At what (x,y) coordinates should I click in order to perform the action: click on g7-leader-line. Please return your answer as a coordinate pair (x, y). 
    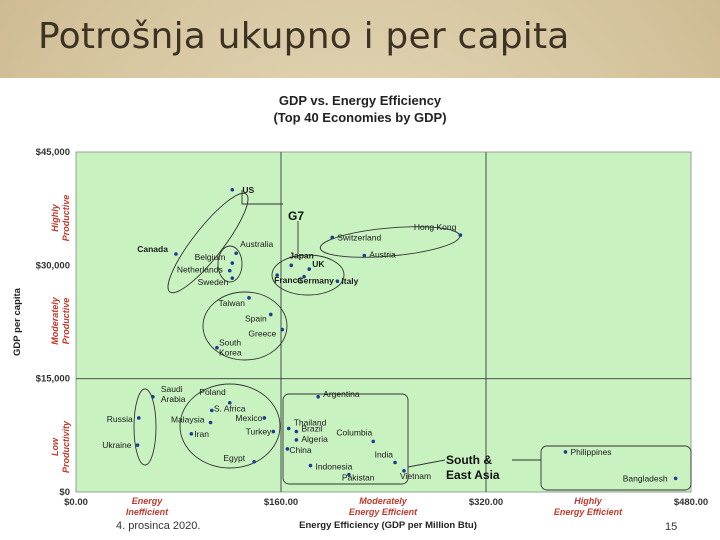
    Looking at the image, I should click on (262, 197).